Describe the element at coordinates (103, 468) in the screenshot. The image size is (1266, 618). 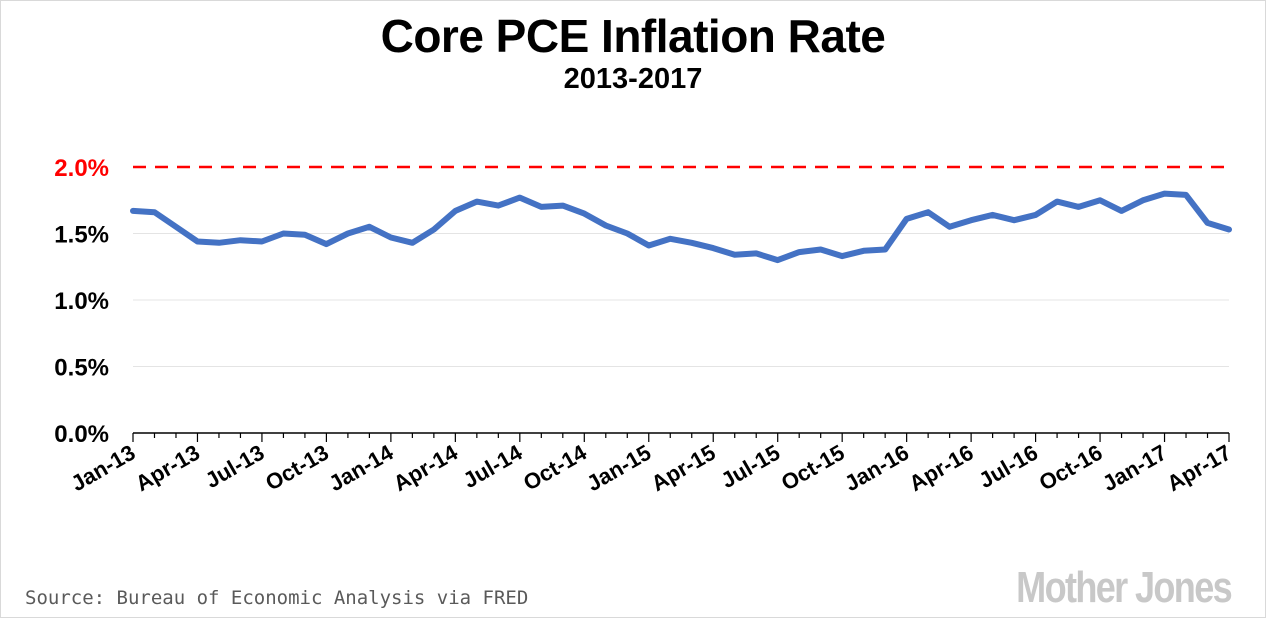
I see `x-tick-label-0: Jan-13` at that location.